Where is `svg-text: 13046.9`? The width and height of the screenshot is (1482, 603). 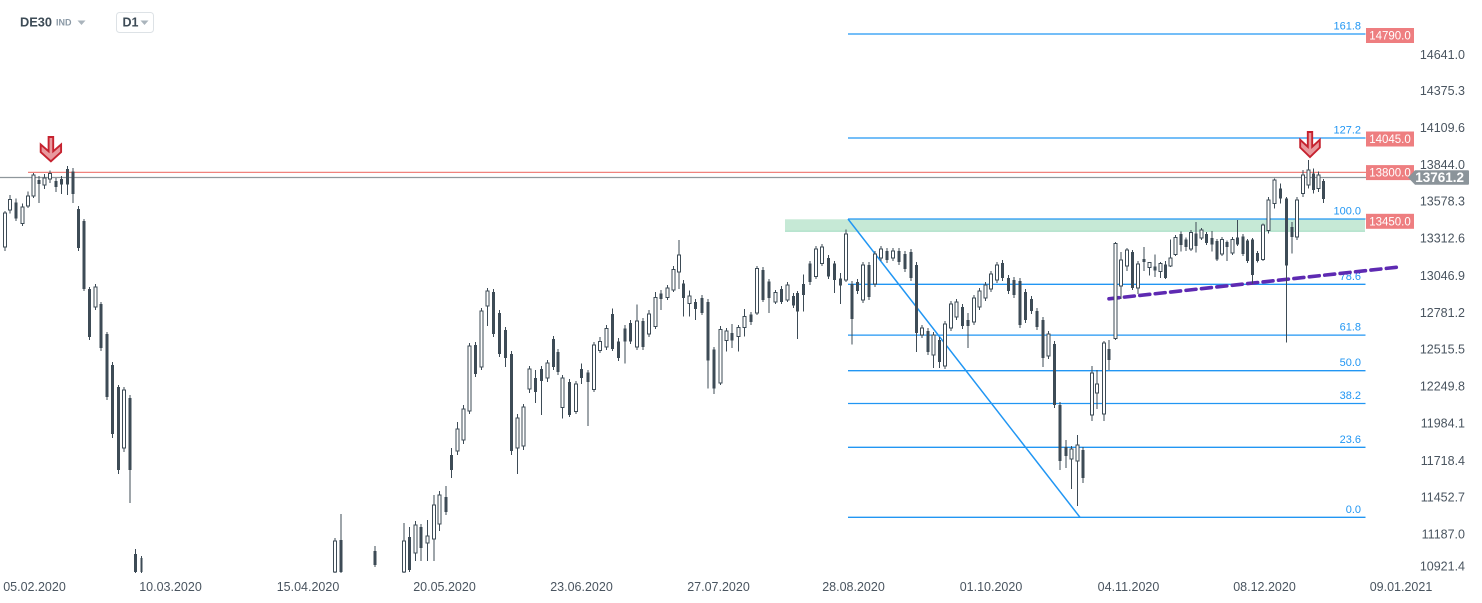 svg-text: 13046.9 is located at coordinates (1442, 276).